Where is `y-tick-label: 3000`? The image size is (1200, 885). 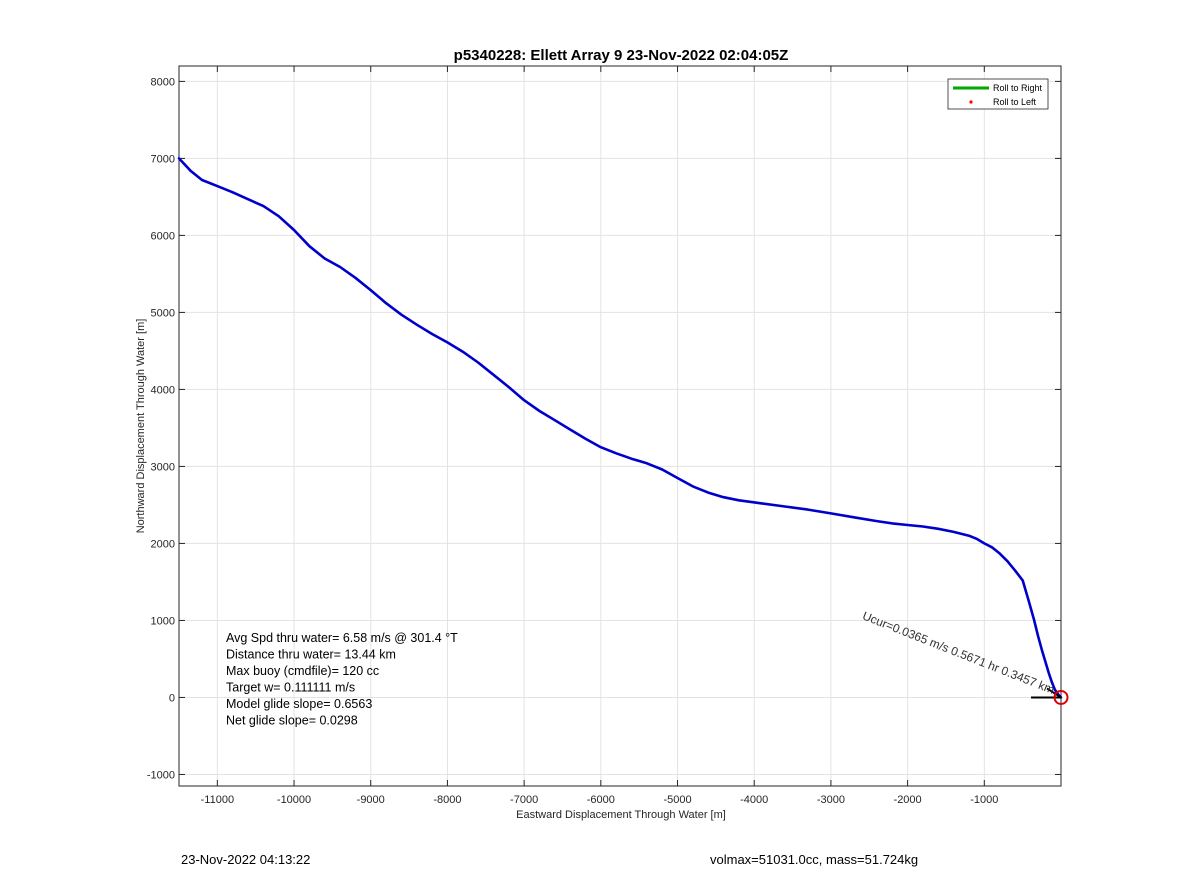
y-tick-label: 3000 is located at coordinates (163, 467).